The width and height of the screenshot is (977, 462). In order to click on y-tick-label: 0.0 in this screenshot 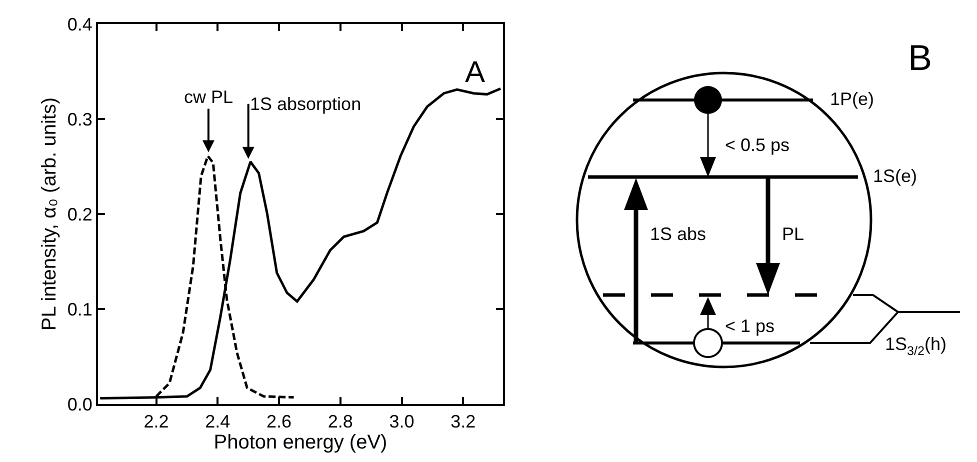, I will do `click(79, 404)`.